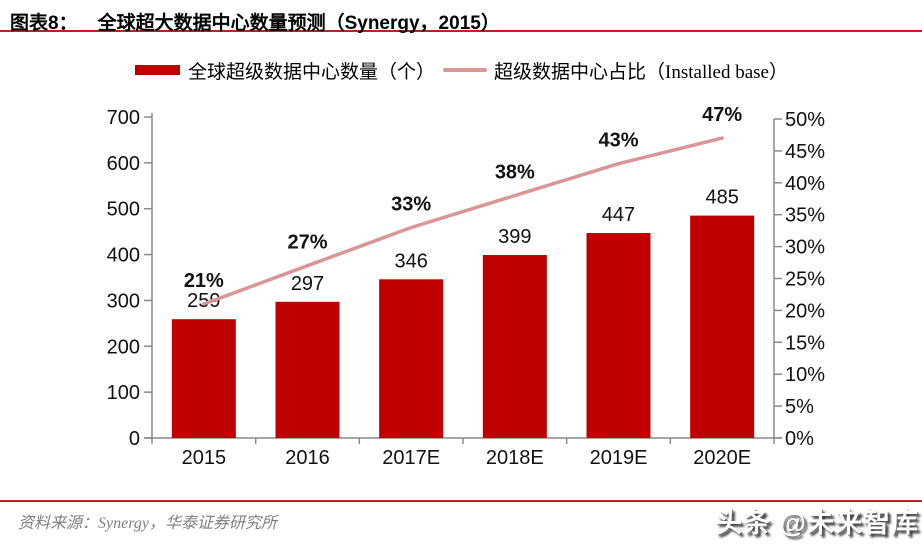 The width and height of the screenshot is (922, 545). I want to click on svg-text: 300, so click(123, 301).